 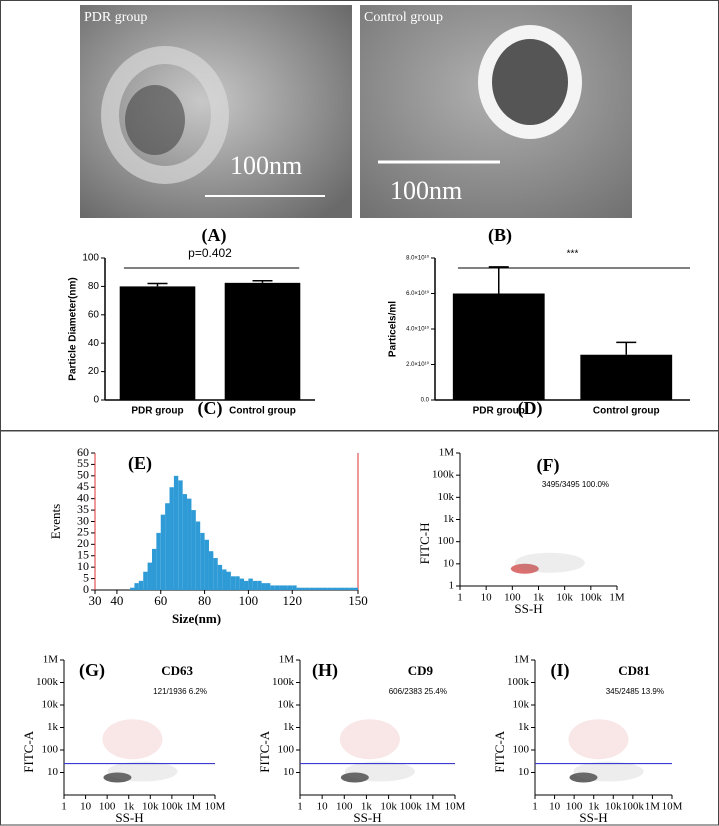 What do you see at coordinates (73, 328) in the screenshot?
I see `y-axis-label: Particle Diameter(nm)` at bounding box center [73, 328].